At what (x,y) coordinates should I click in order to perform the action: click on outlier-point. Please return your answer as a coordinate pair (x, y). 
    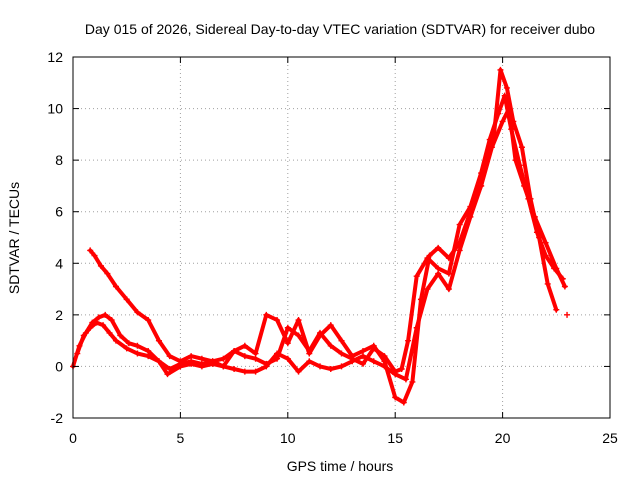
    Looking at the image, I should click on (567, 314).